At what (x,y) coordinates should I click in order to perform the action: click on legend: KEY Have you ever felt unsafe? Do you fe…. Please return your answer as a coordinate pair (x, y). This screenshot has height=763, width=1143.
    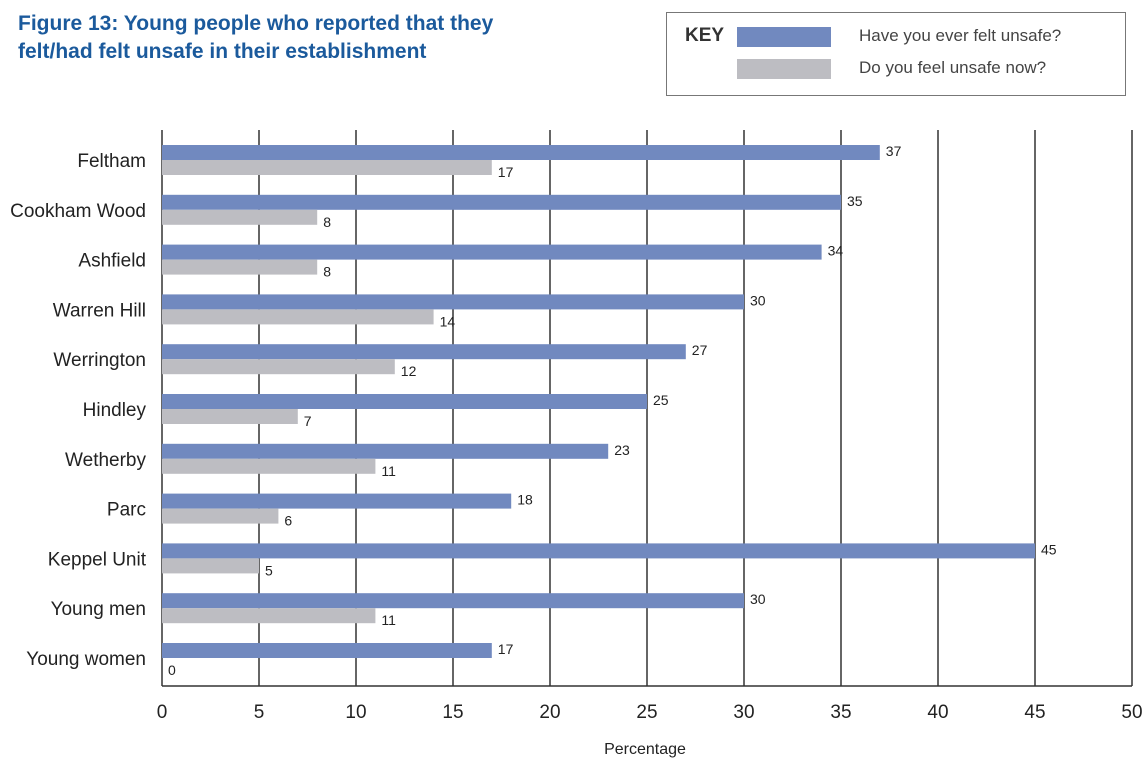
    Looking at the image, I should click on (896, 54).